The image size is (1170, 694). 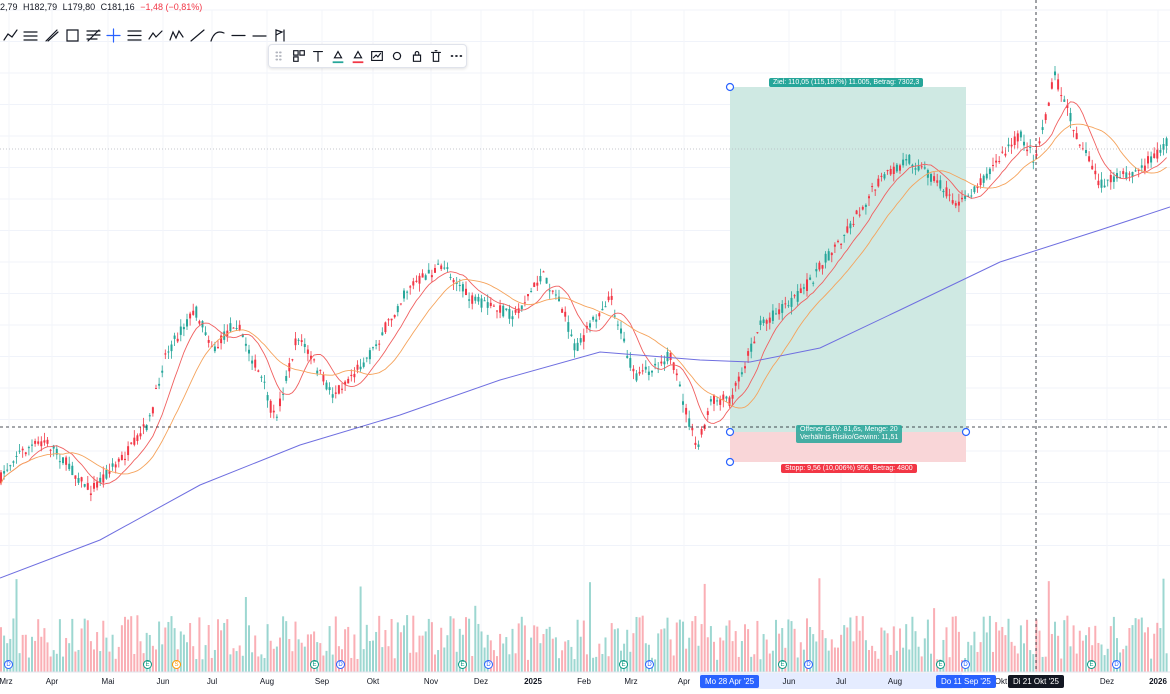 What do you see at coordinates (417, 56) in the screenshot?
I see `lock-icon` at bounding box center [417, 56].